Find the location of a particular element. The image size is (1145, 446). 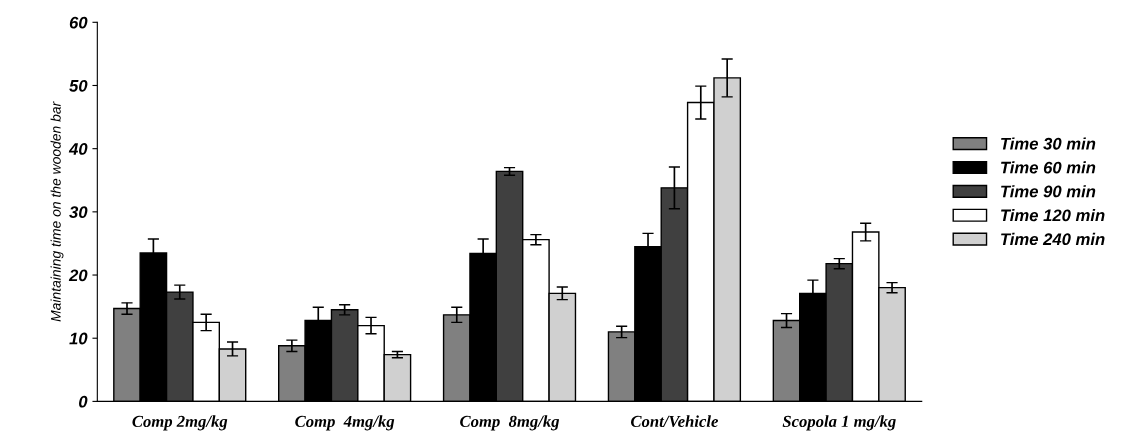

y-tick-label: 40 is located at coordinates (78, 149).